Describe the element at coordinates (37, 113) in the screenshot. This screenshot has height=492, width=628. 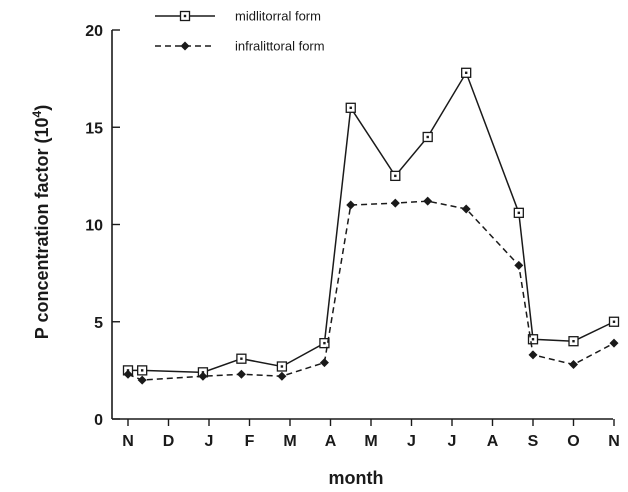
I see `y-axis-title-superscript: 4` at that location.